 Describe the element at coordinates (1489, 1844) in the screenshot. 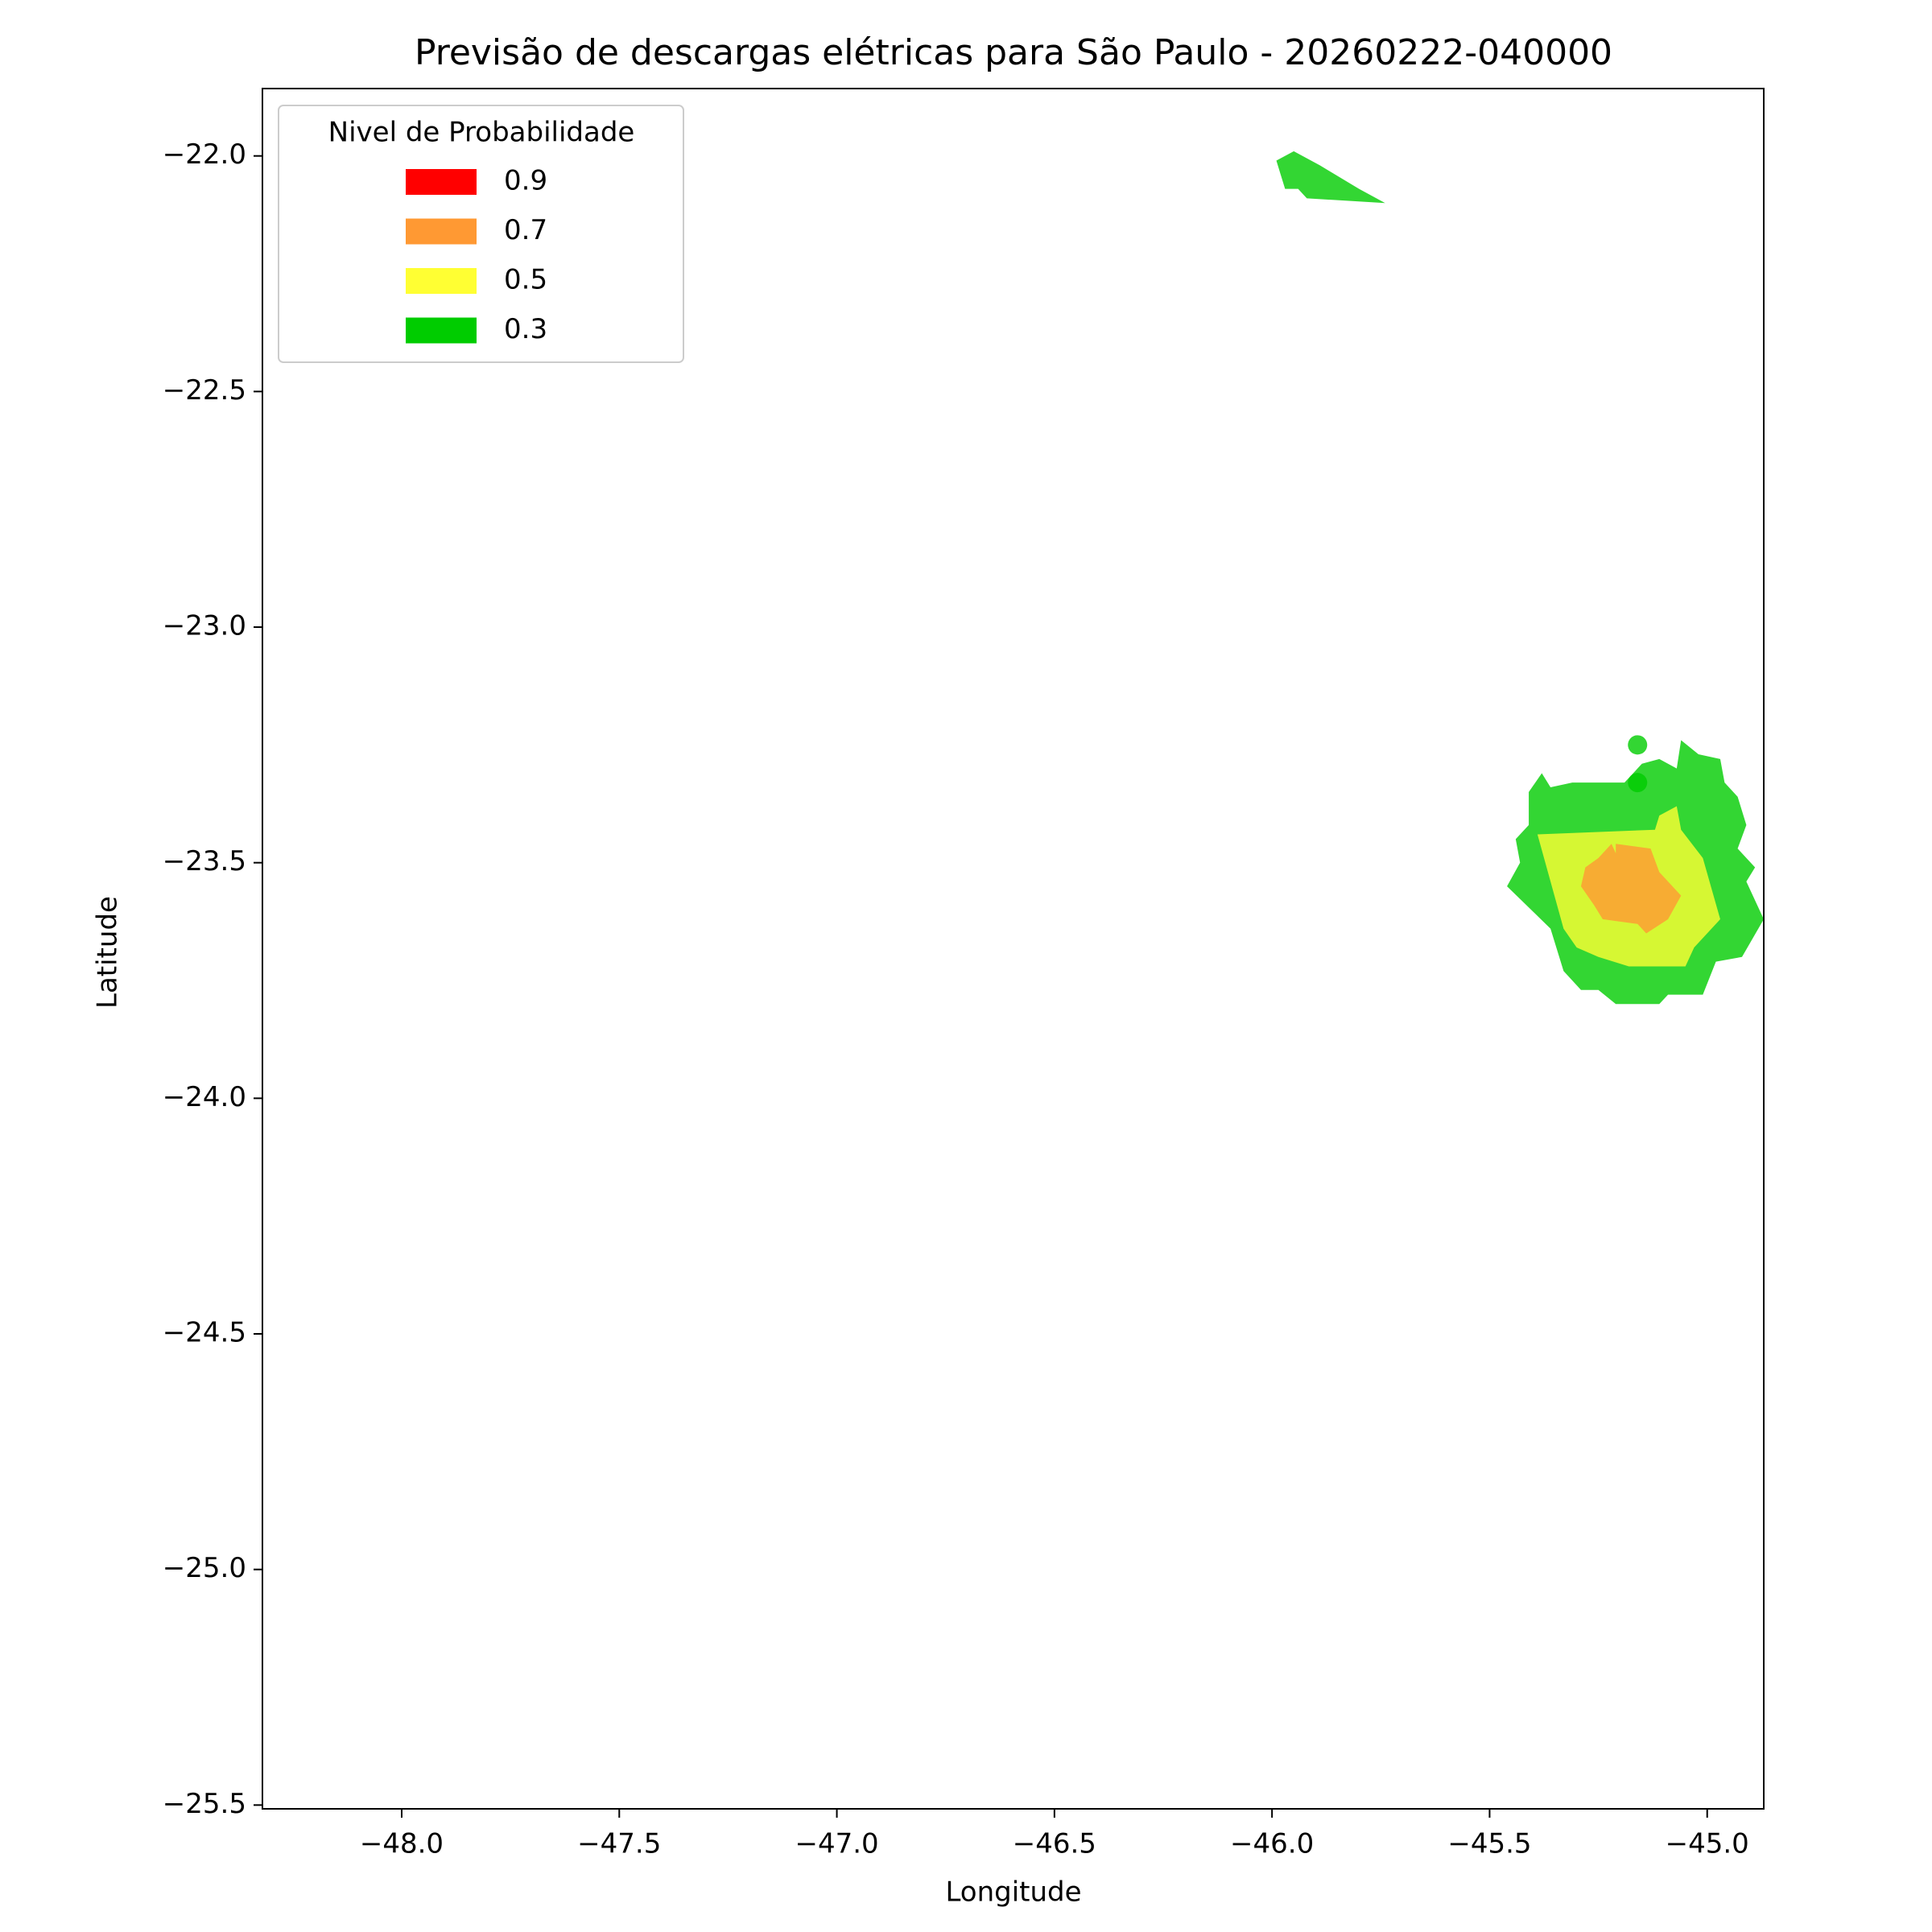

I see `x-tick-label: −45.5` at that location.